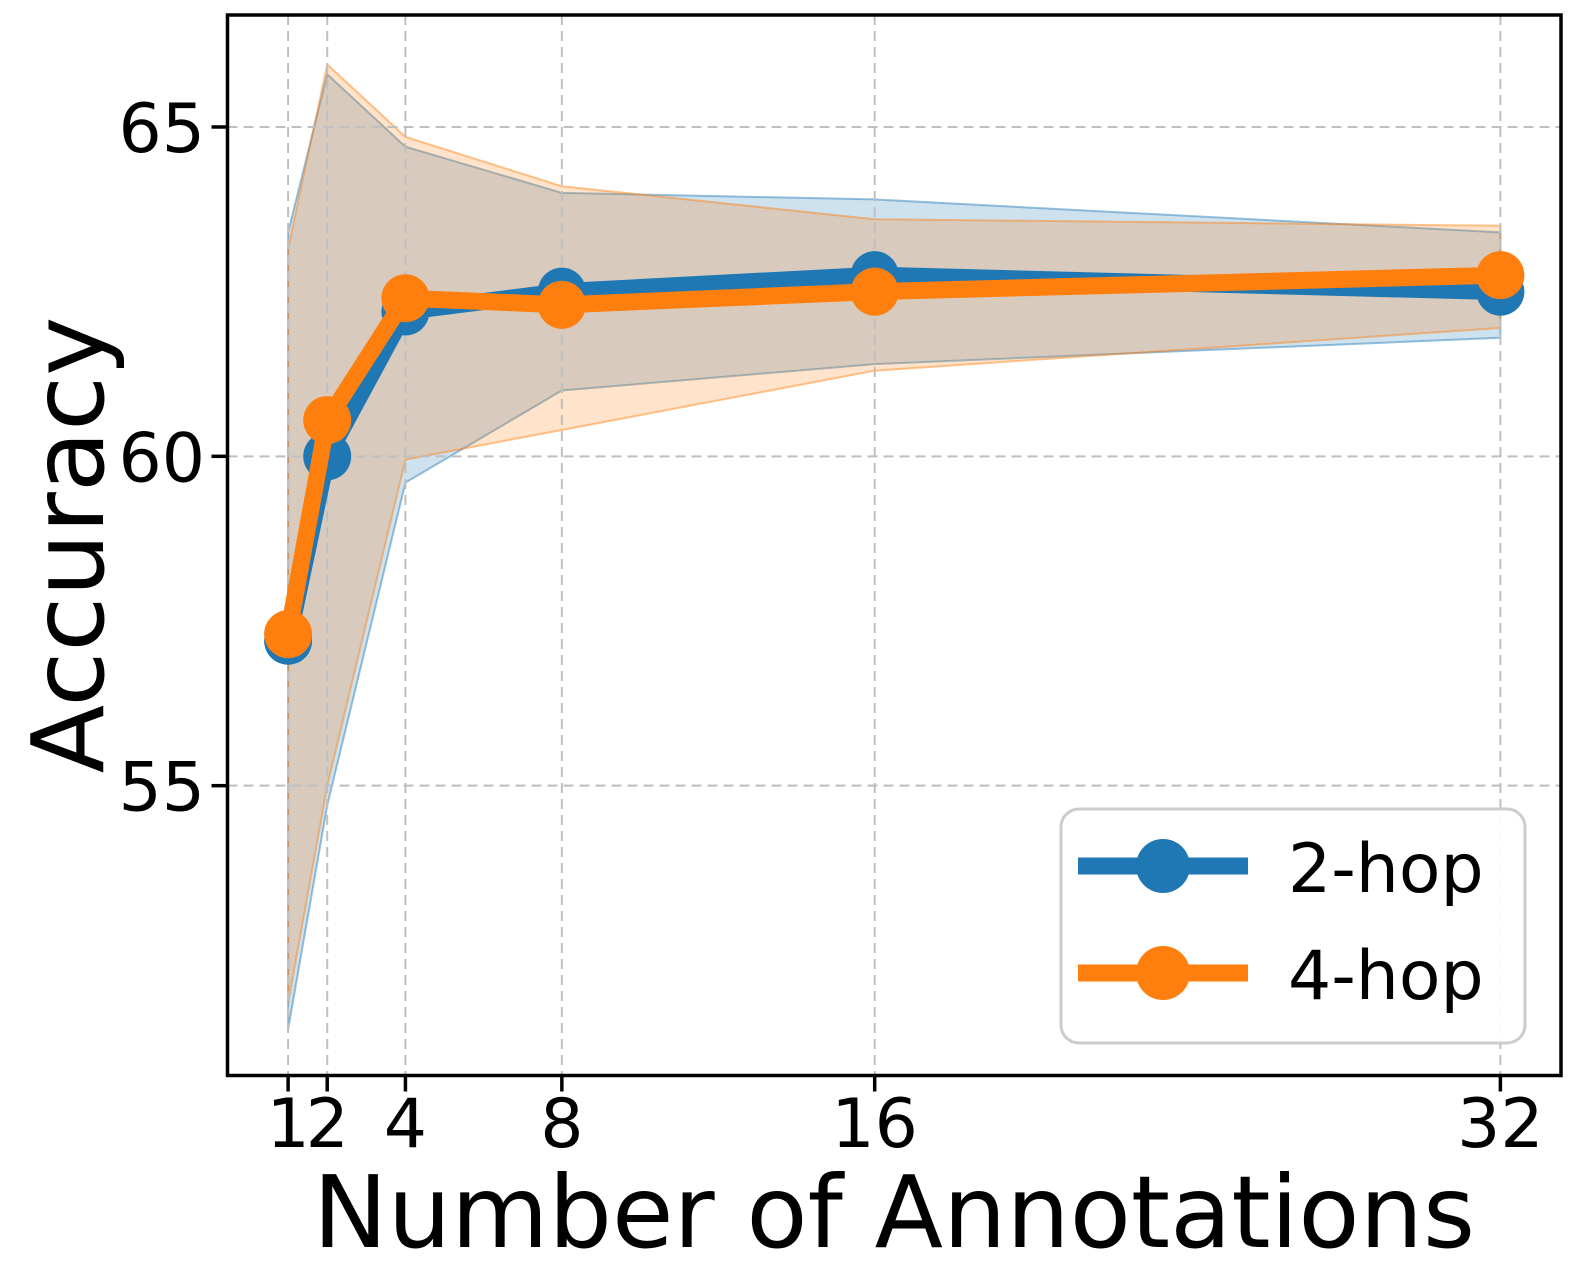 The width and height of the screenshot is (1578, 1283). I want to click on y-tick-label-60: 60, so click(161, 458).